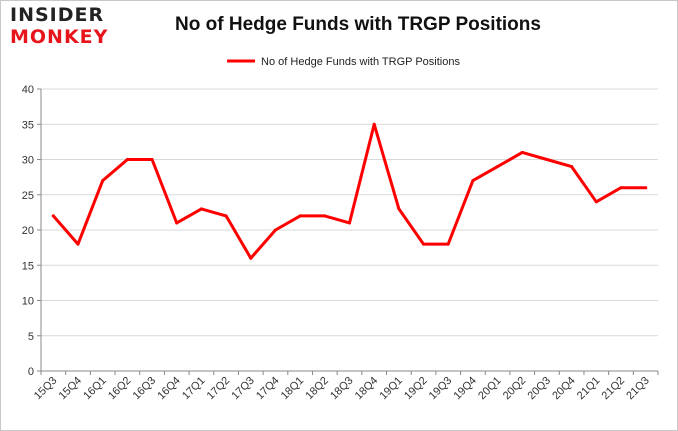 The width and height of the screenshot is (678, 431). I want to click on x-tick-label: 16Q2, so click(120, 389).